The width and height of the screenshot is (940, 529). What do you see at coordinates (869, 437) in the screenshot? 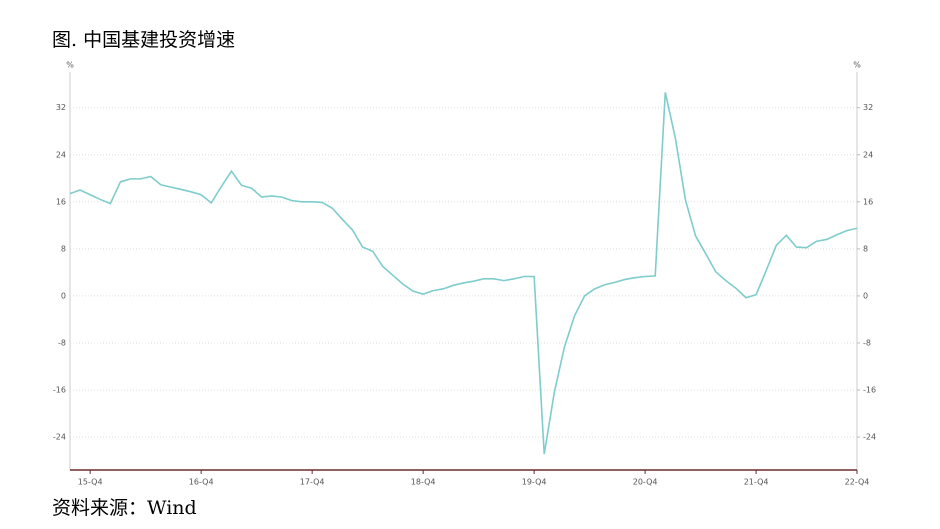
I see `y2-tick-label: -24` at bounding box center [869, 437].